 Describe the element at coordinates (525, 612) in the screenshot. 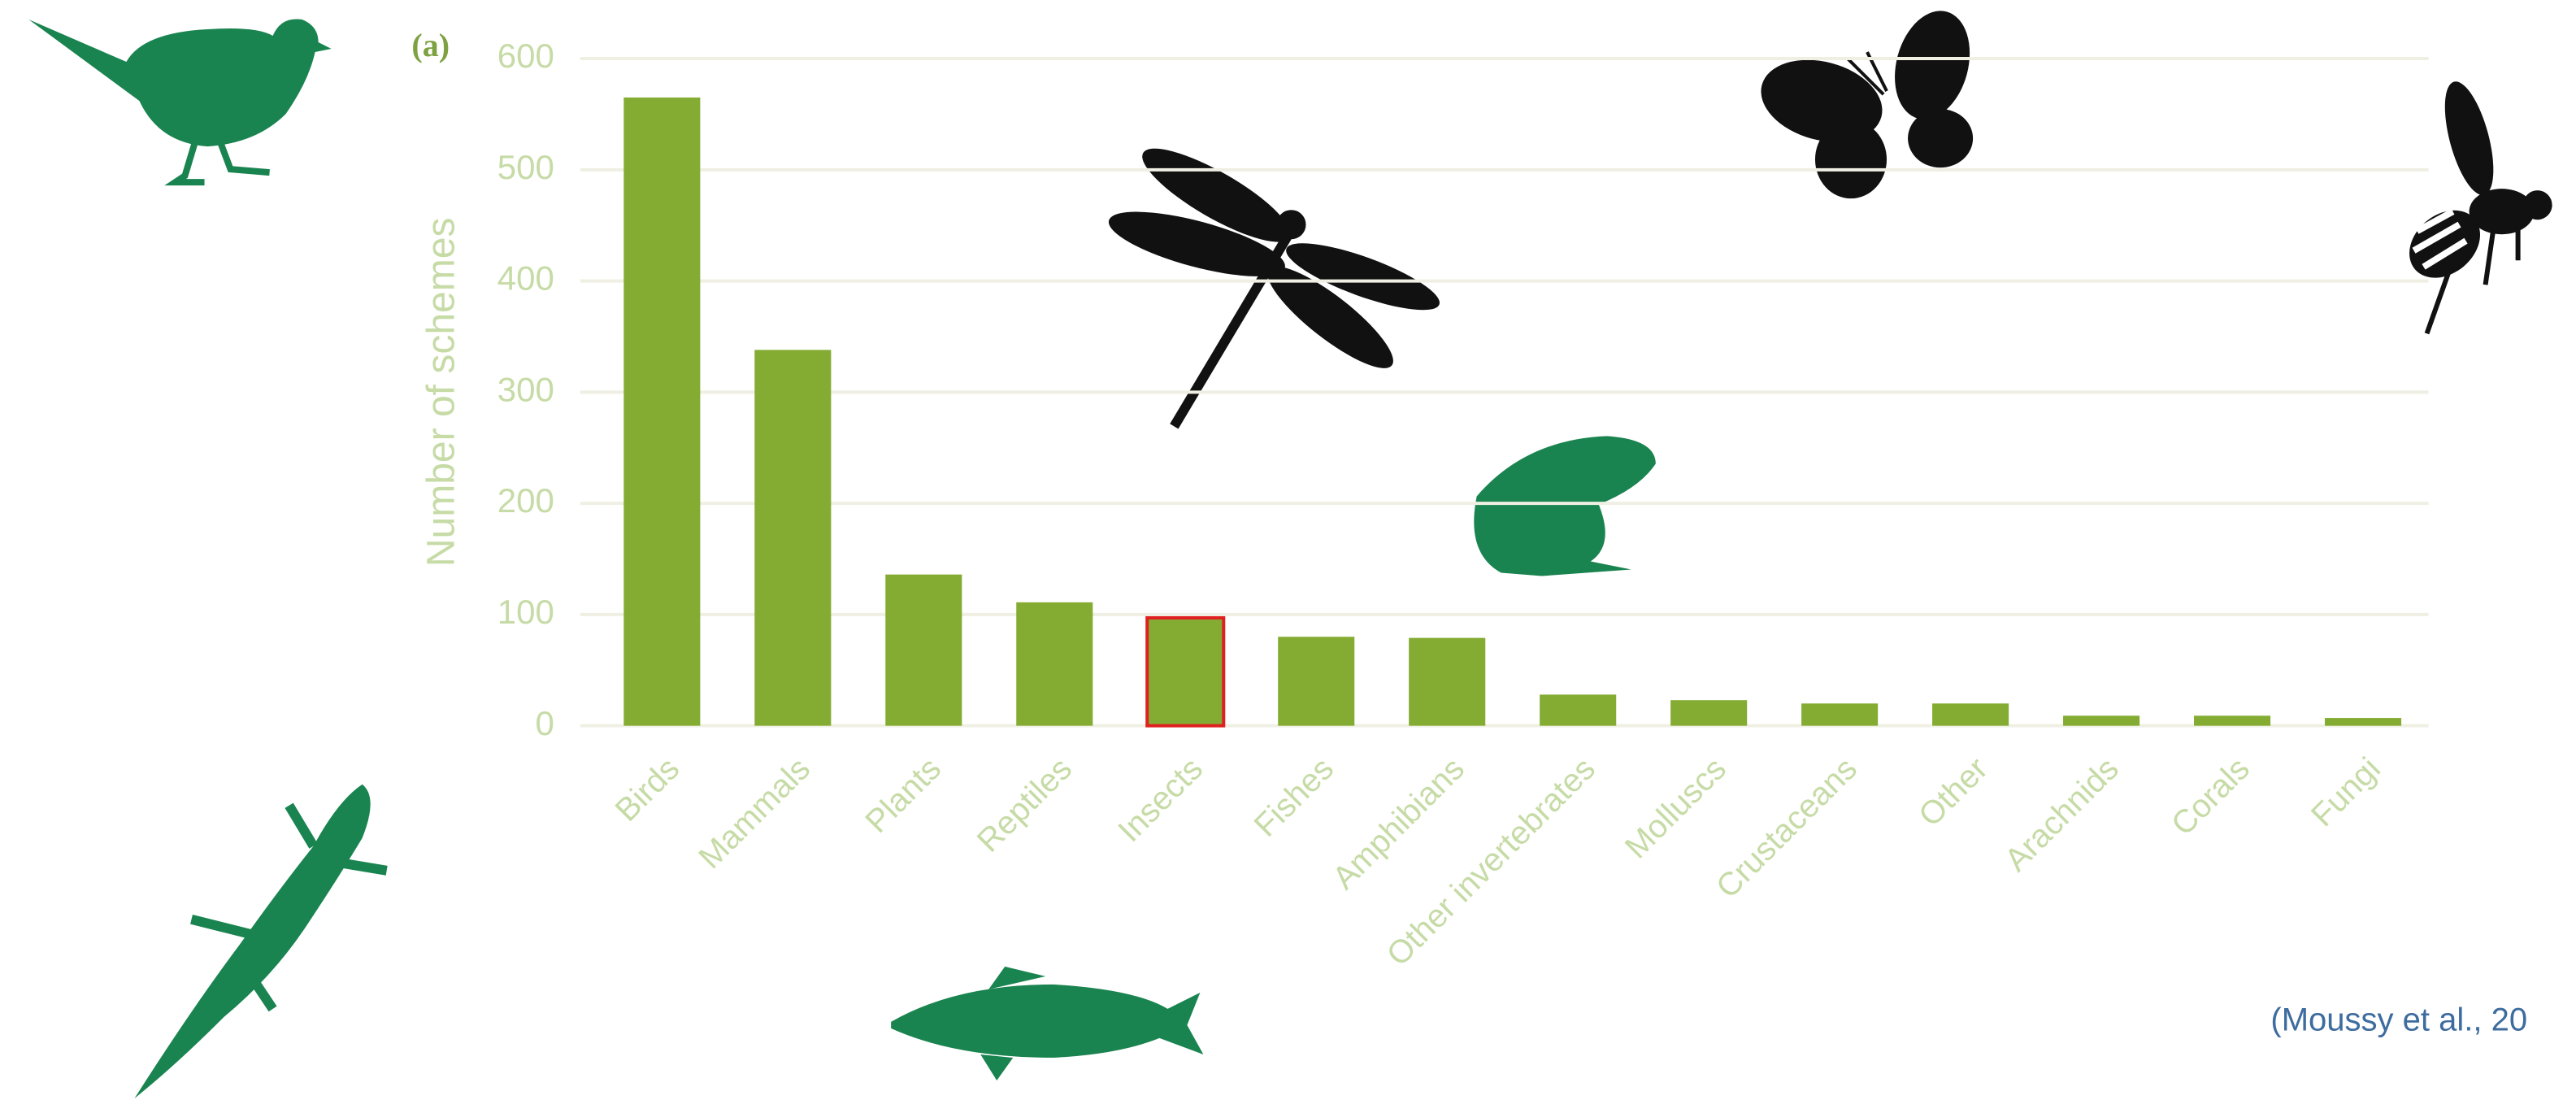

I see `y-tick-label: 100` at that location.